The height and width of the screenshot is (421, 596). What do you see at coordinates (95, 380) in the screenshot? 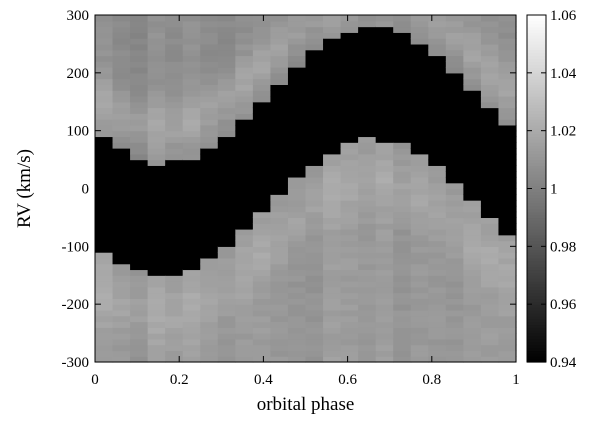
I see `x-tick-label: 0` at bounding box center [95, 380].